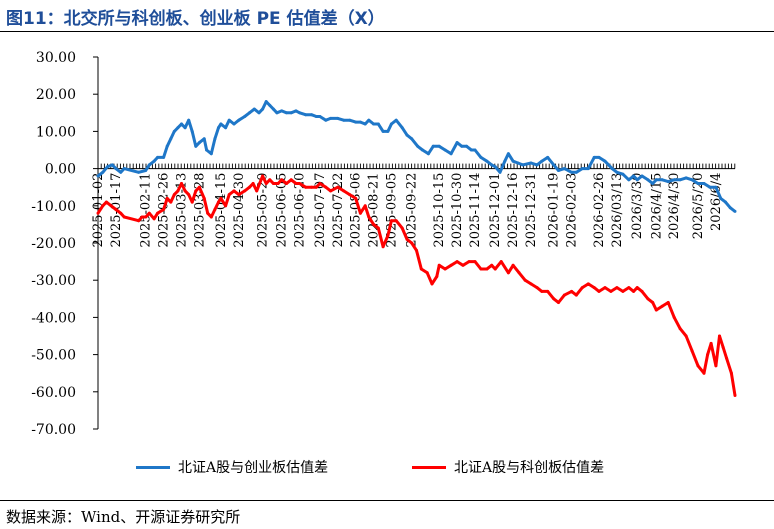 This screenshot has width=774, height=529. I want to click on x-tick-label: 2025-07-07, so click(320, 210).